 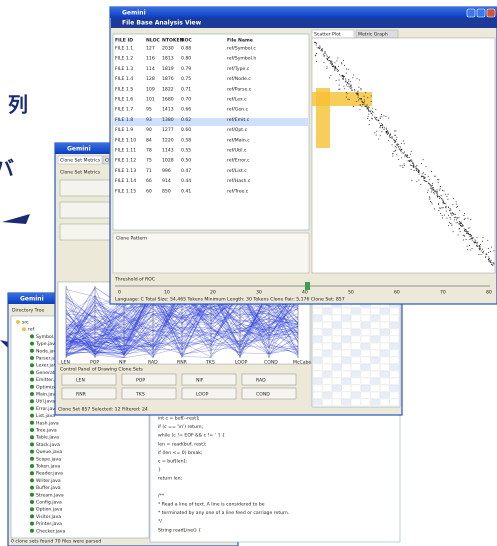 I want to click on table-cell: 0.41, so click(x=186, y=191).